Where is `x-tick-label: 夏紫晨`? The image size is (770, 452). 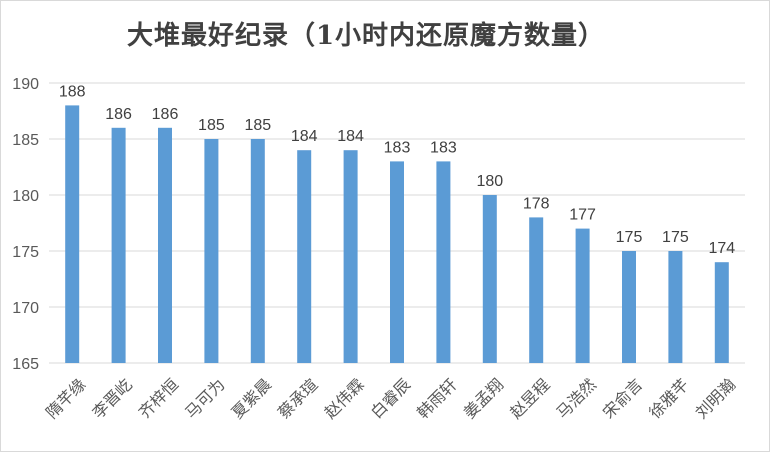 x-tick-label: 夏紫晨 is located at coordinates (251, 398).